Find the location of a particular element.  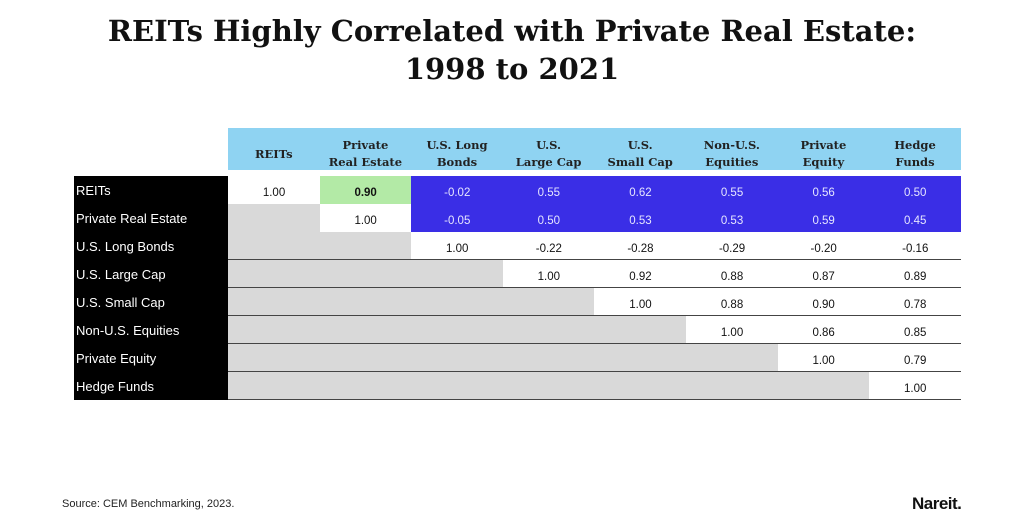

row-label-non-u-s-equities: Non-U.S. Equities is located at coordinates (151, 330).